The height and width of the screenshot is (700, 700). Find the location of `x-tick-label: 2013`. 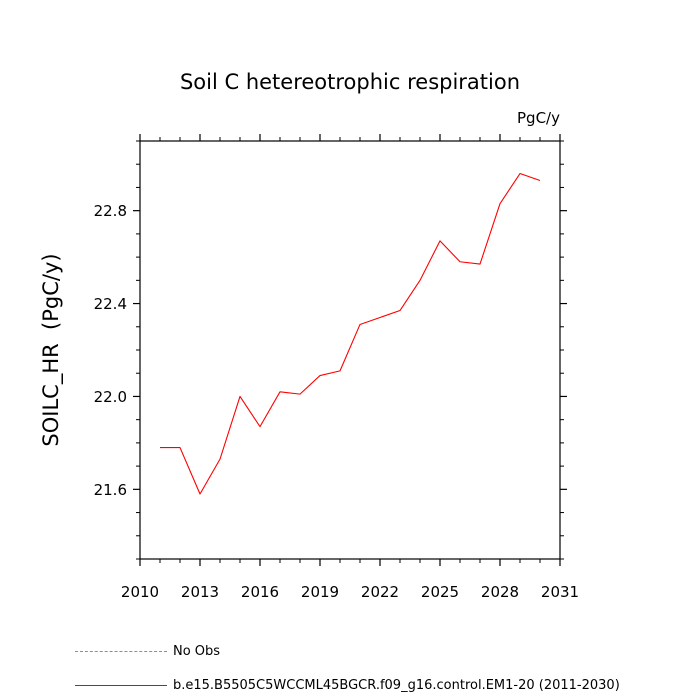

x-tick-label: 2013 is located at coordinates (200, 592).